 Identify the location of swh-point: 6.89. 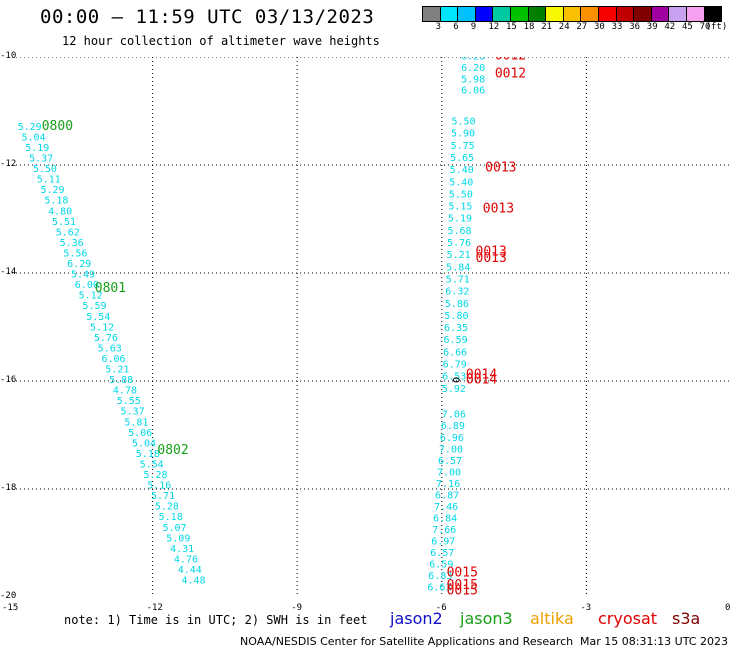
(453, 426).